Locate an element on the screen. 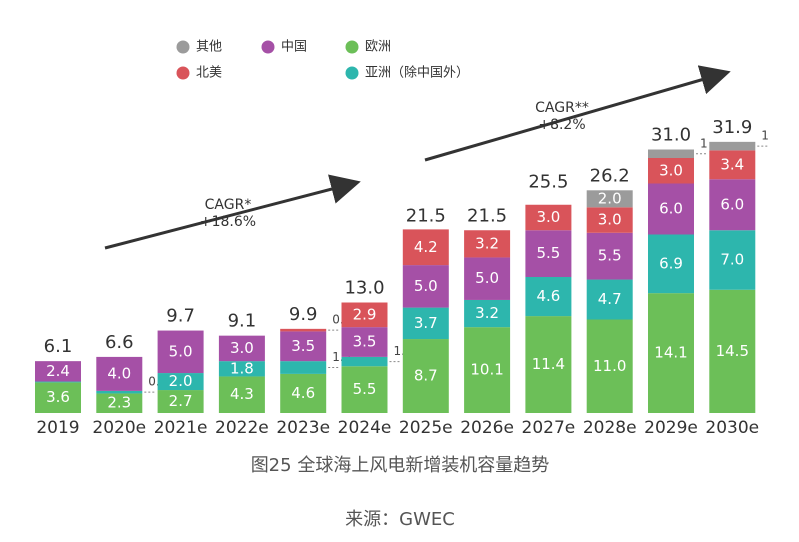 The width and height of the screenshot is (799, 542). annotation-title: CAGR** is located at coordinates (562, 108).